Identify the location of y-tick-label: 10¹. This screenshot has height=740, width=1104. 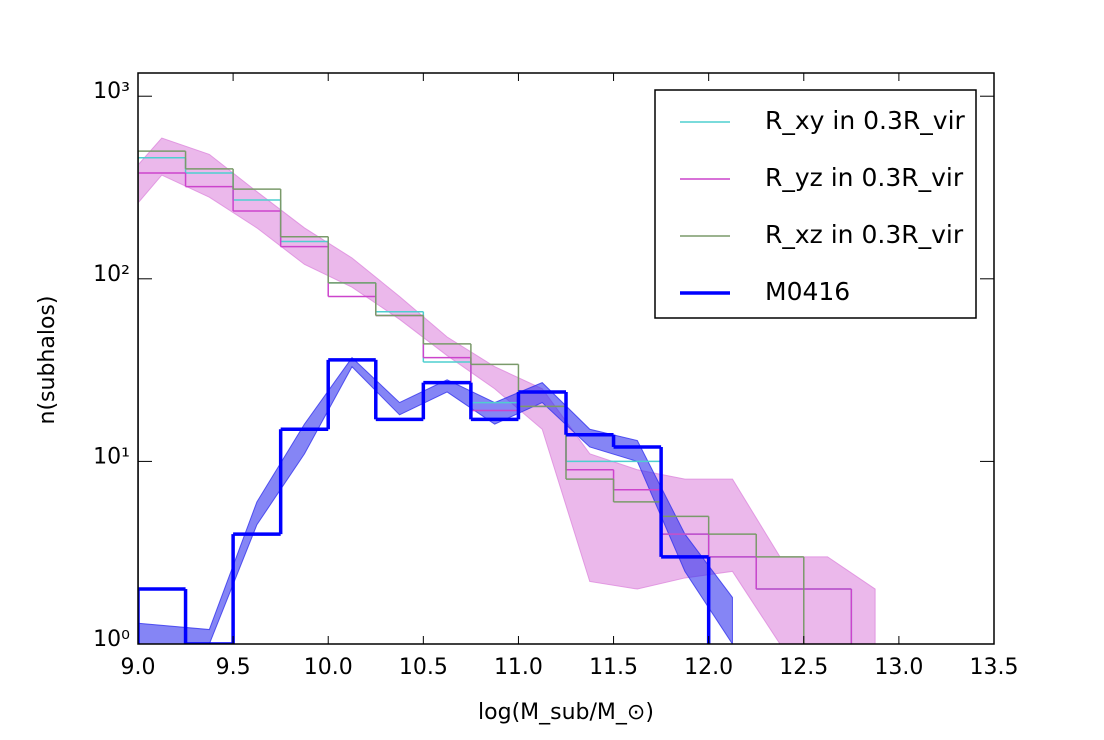
(111, 456).